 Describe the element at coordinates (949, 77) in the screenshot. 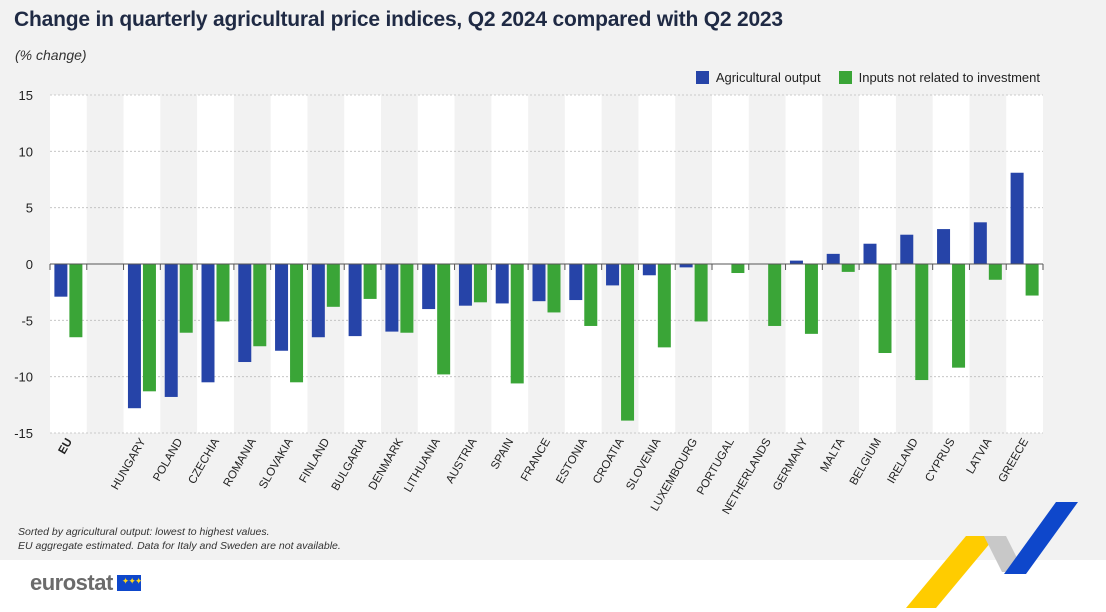

I see `legend-label-inputs: Inputs not related to investment` at that location.